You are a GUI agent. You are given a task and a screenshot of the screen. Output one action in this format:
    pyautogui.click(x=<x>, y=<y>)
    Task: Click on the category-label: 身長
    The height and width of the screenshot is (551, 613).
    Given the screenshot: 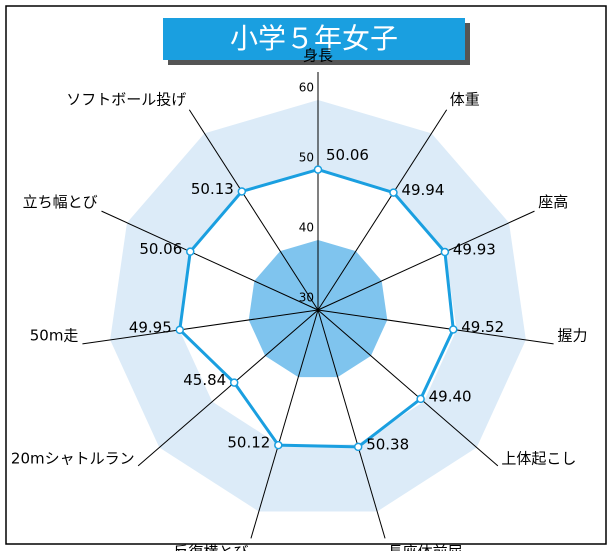 What is the action you would take?
    pyautogui.click(x=318, y=56)
    